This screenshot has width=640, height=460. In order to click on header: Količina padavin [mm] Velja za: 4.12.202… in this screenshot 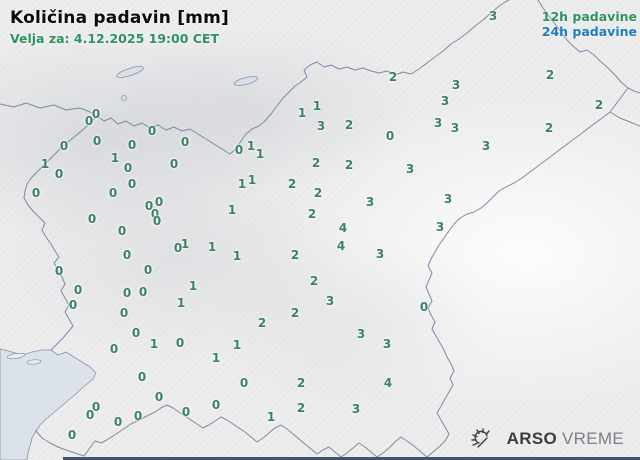, I will do `click(119, 27)`.